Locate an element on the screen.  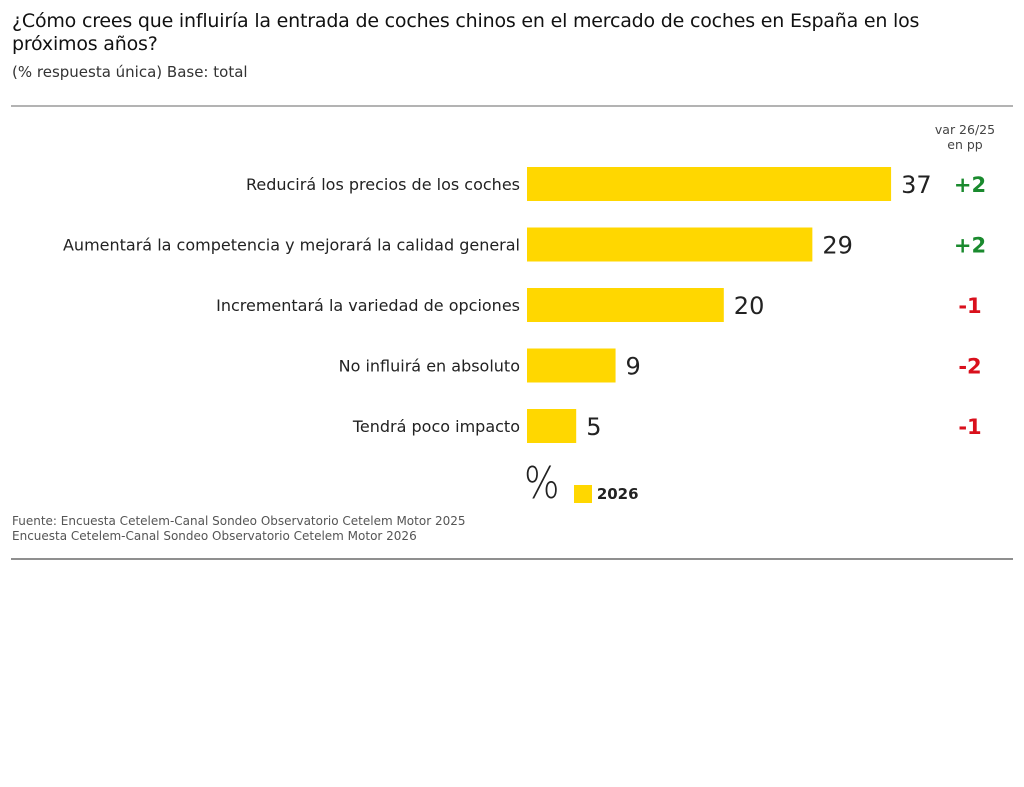
category-label: Incrementará la variedad de opciones is located at coordinates (368, 305).